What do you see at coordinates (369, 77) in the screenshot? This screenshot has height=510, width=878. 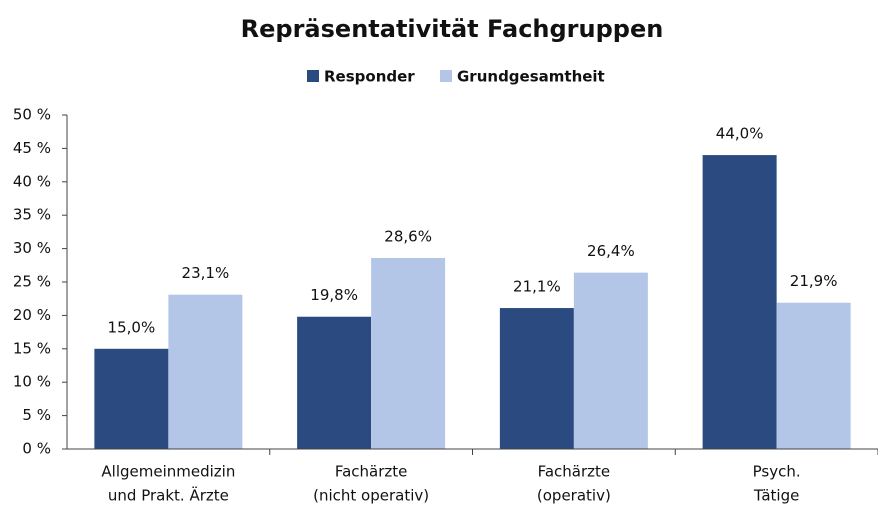 I see `legend-label: Responder` at bounding box center [369, 77].